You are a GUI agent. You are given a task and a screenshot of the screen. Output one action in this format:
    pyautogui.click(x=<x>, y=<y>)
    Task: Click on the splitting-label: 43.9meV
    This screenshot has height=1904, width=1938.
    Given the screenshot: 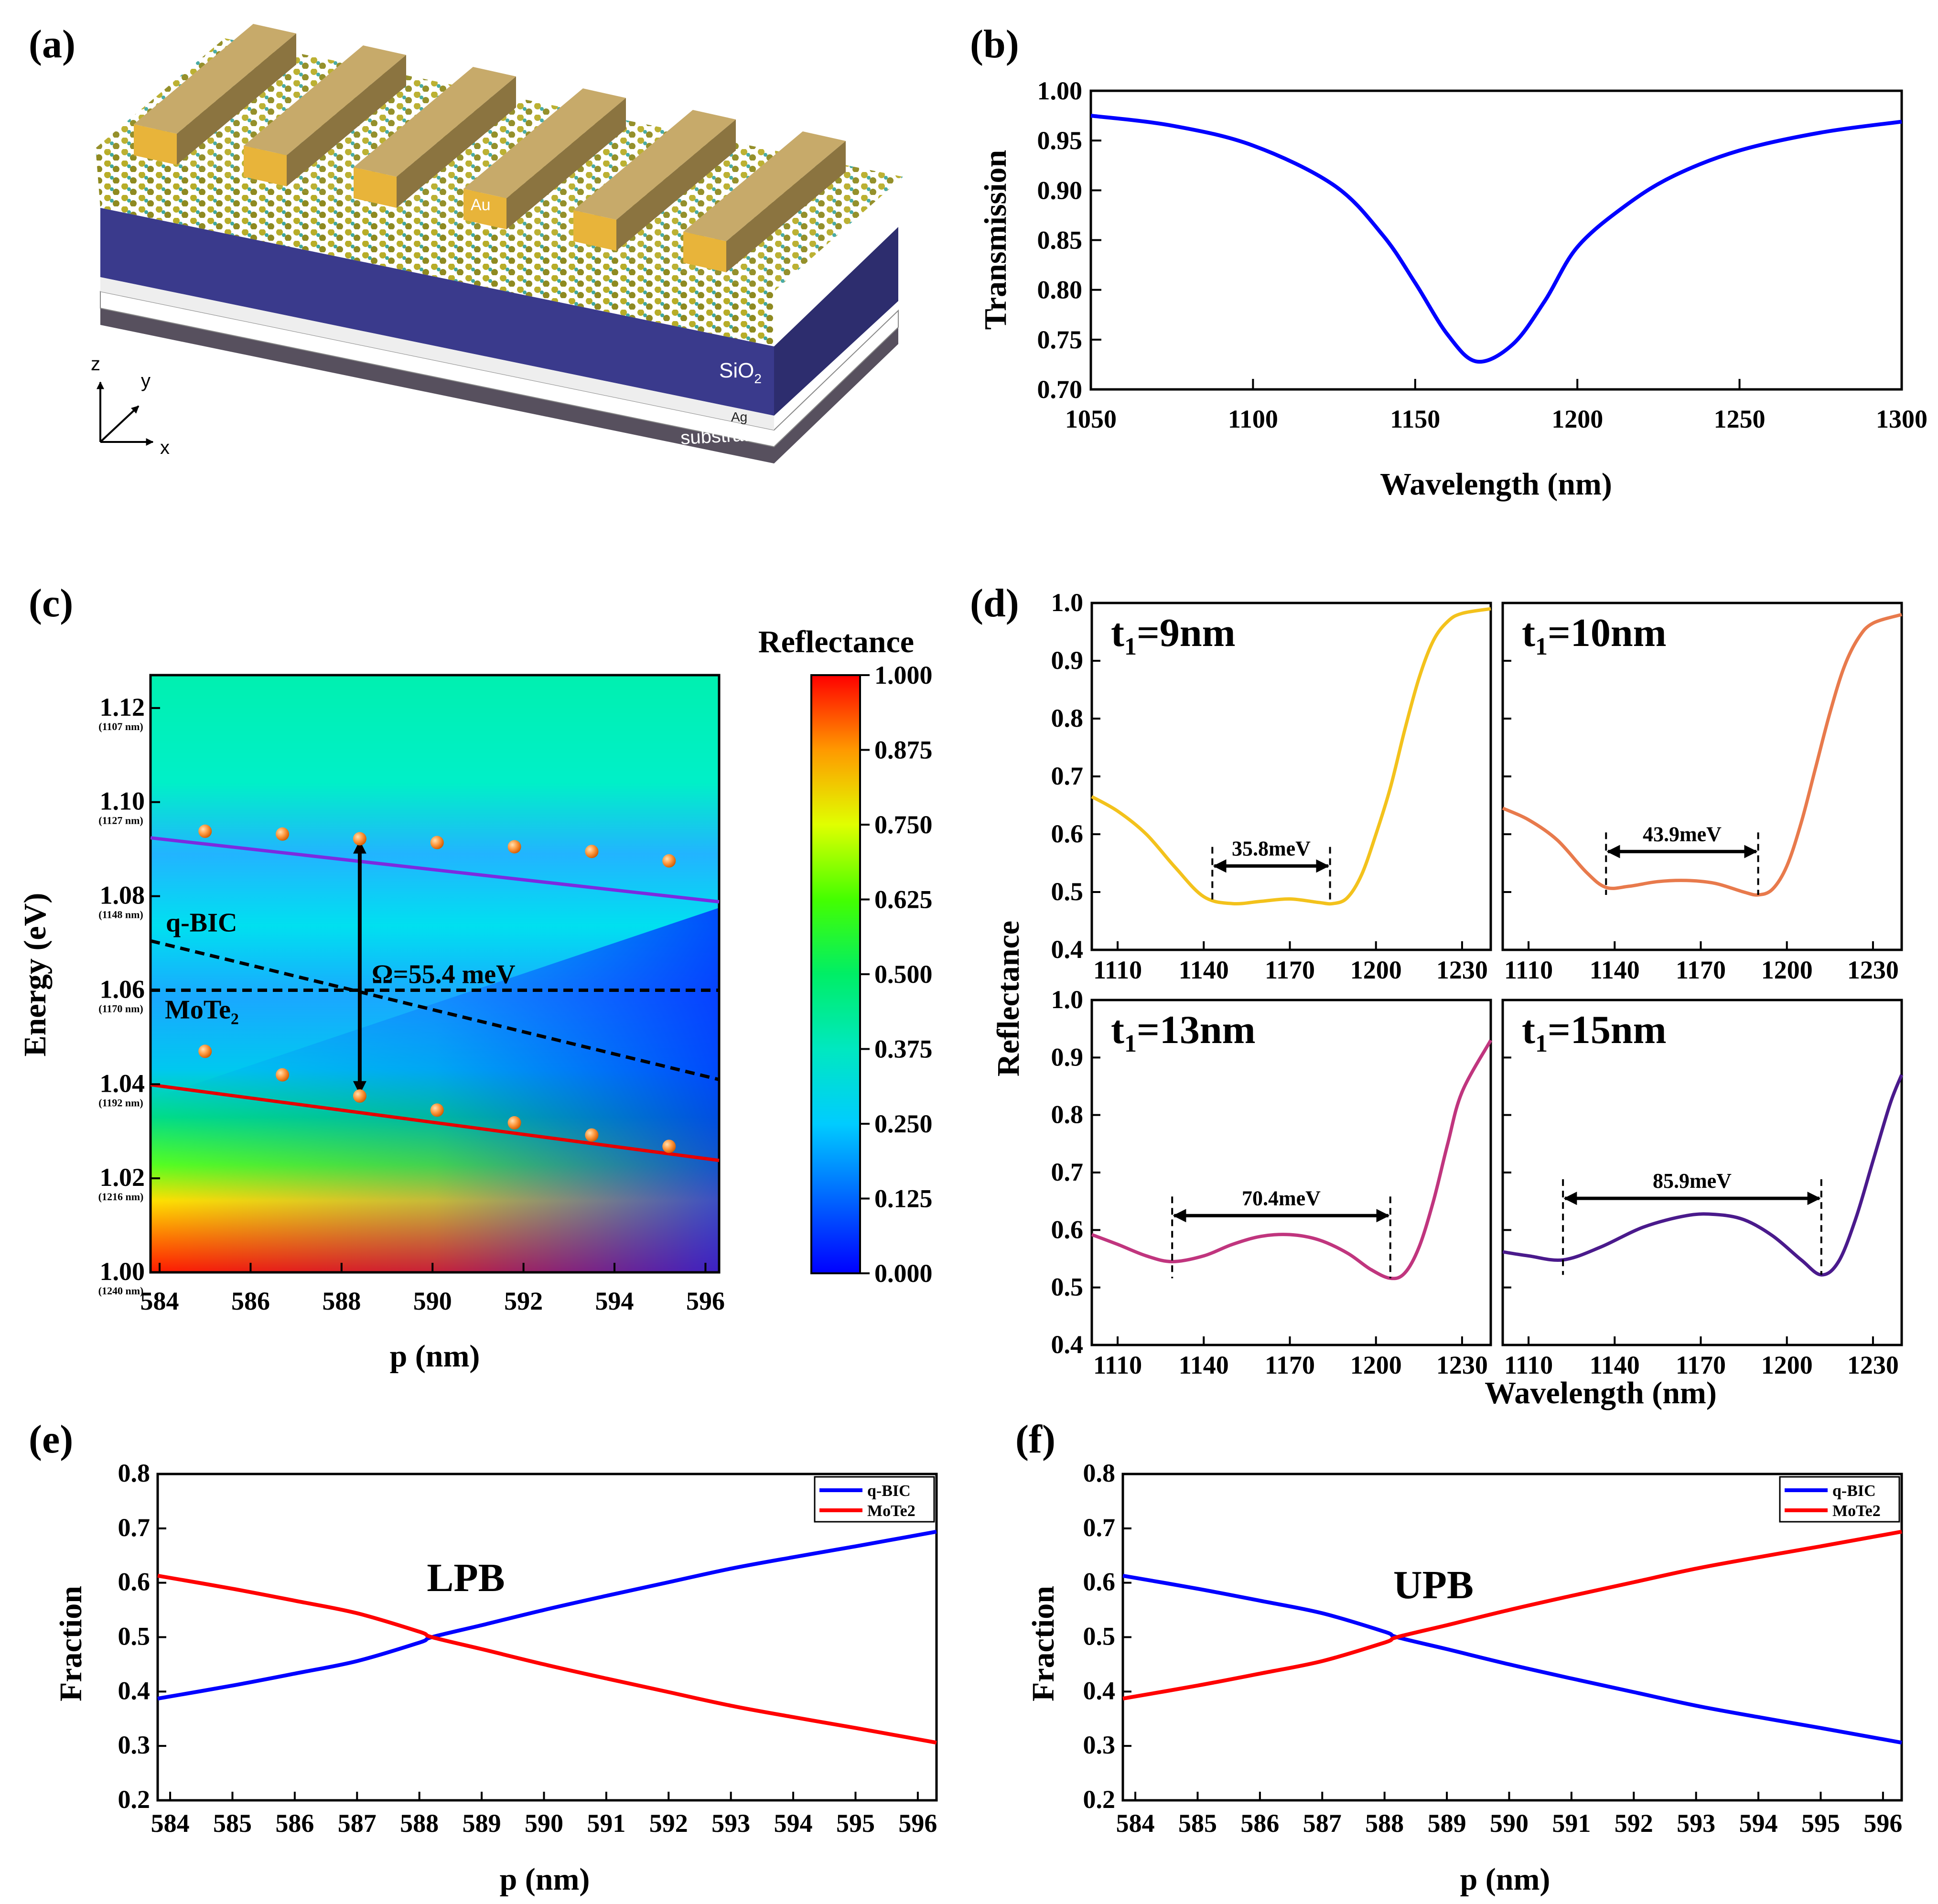 What is the action you would take?
    pyautogui.click(x=1683, y=834)
    